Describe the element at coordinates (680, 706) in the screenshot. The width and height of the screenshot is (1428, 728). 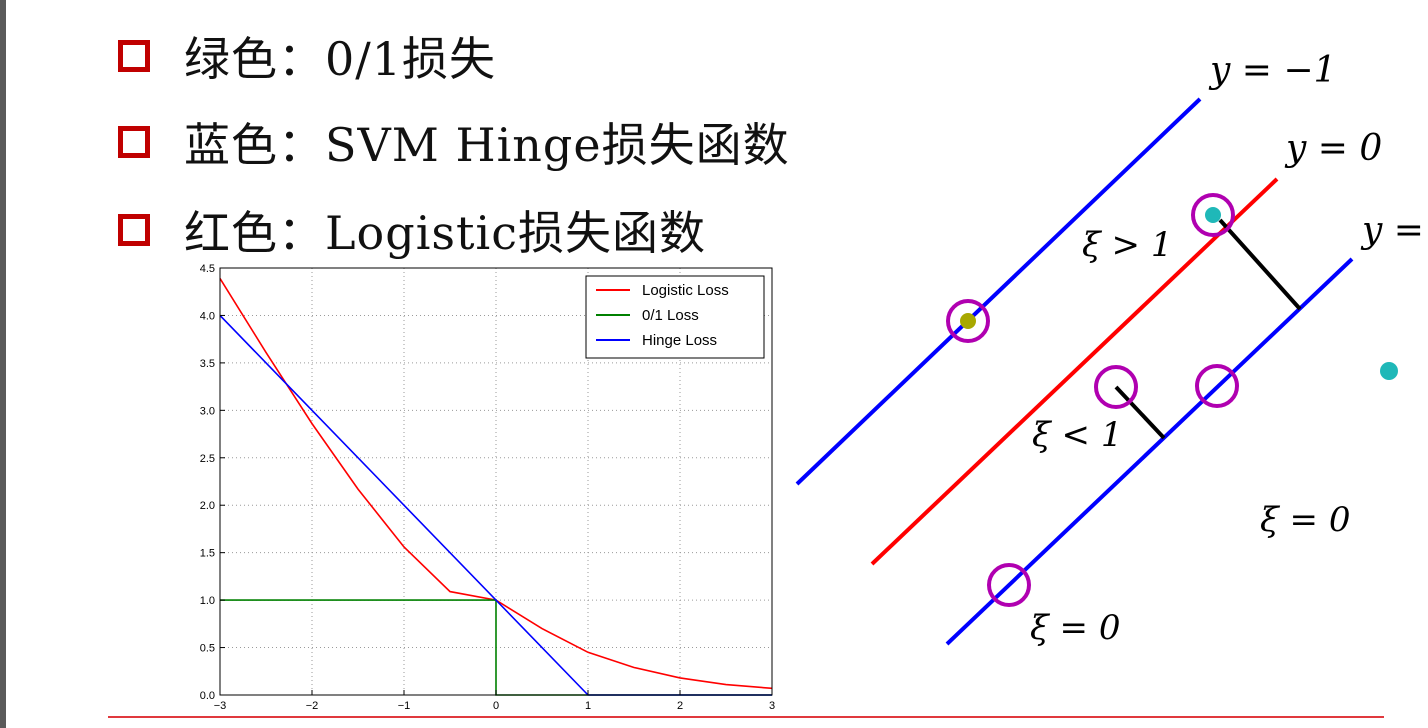
I see `x-tick-label: 2` at that location.